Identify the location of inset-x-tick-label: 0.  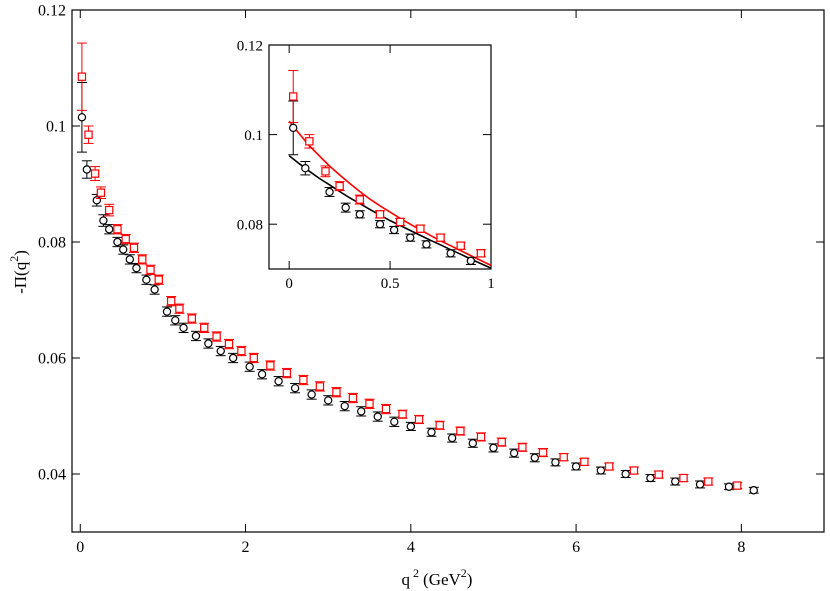
(289, 284).